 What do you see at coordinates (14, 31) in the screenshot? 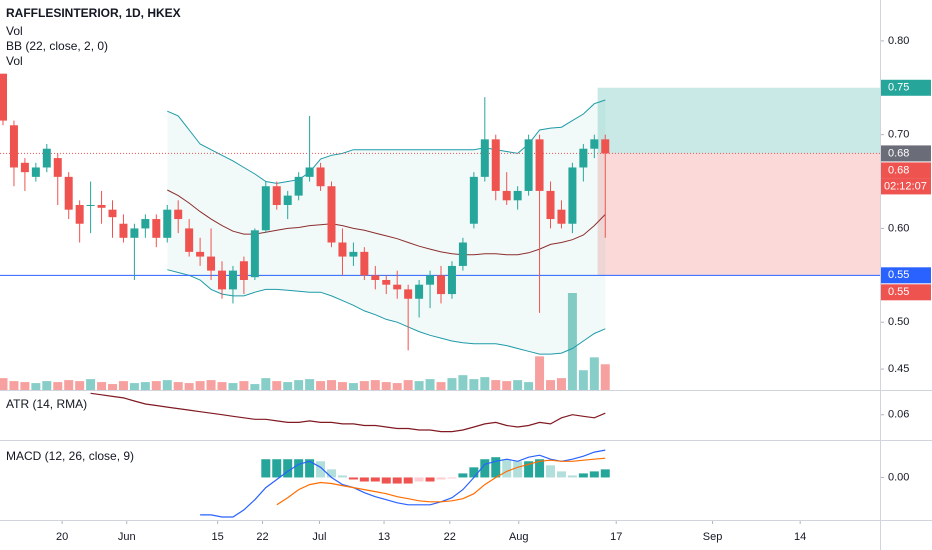
I see `indicator-label: Vol` at bounding box center [14, 31].